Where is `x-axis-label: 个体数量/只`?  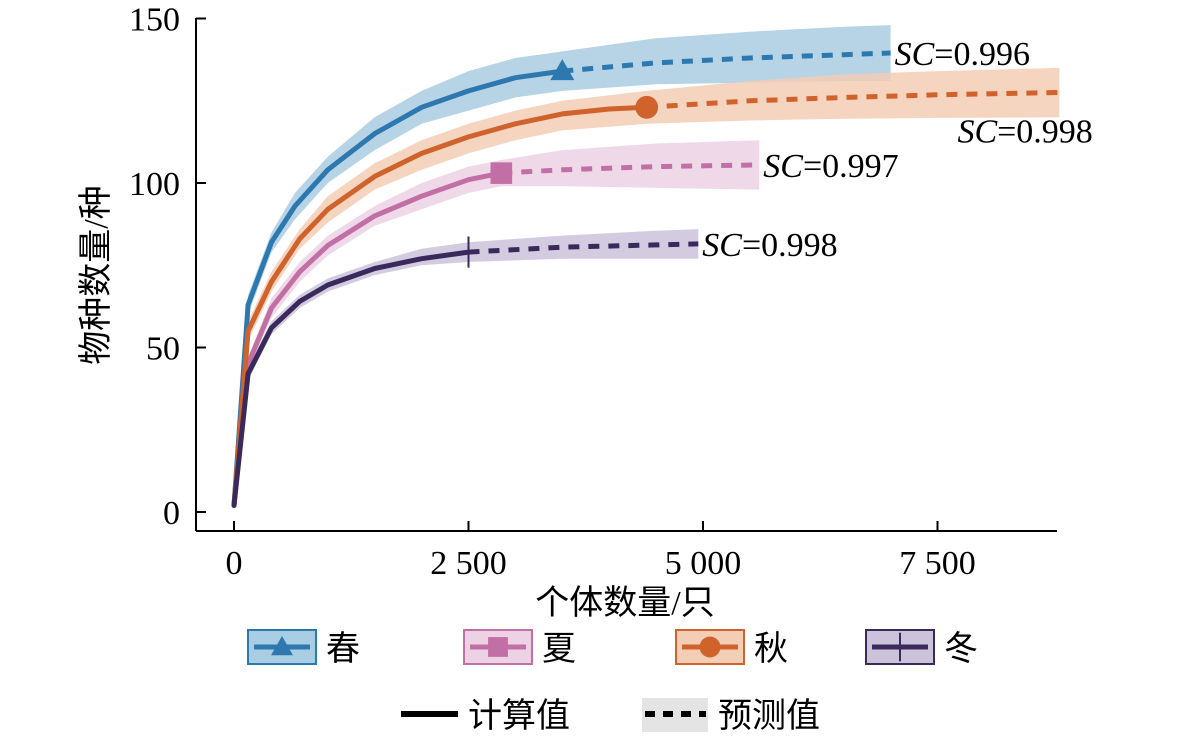
x-axis-label: 个体数量/只 is located at coordinates (624, 603).